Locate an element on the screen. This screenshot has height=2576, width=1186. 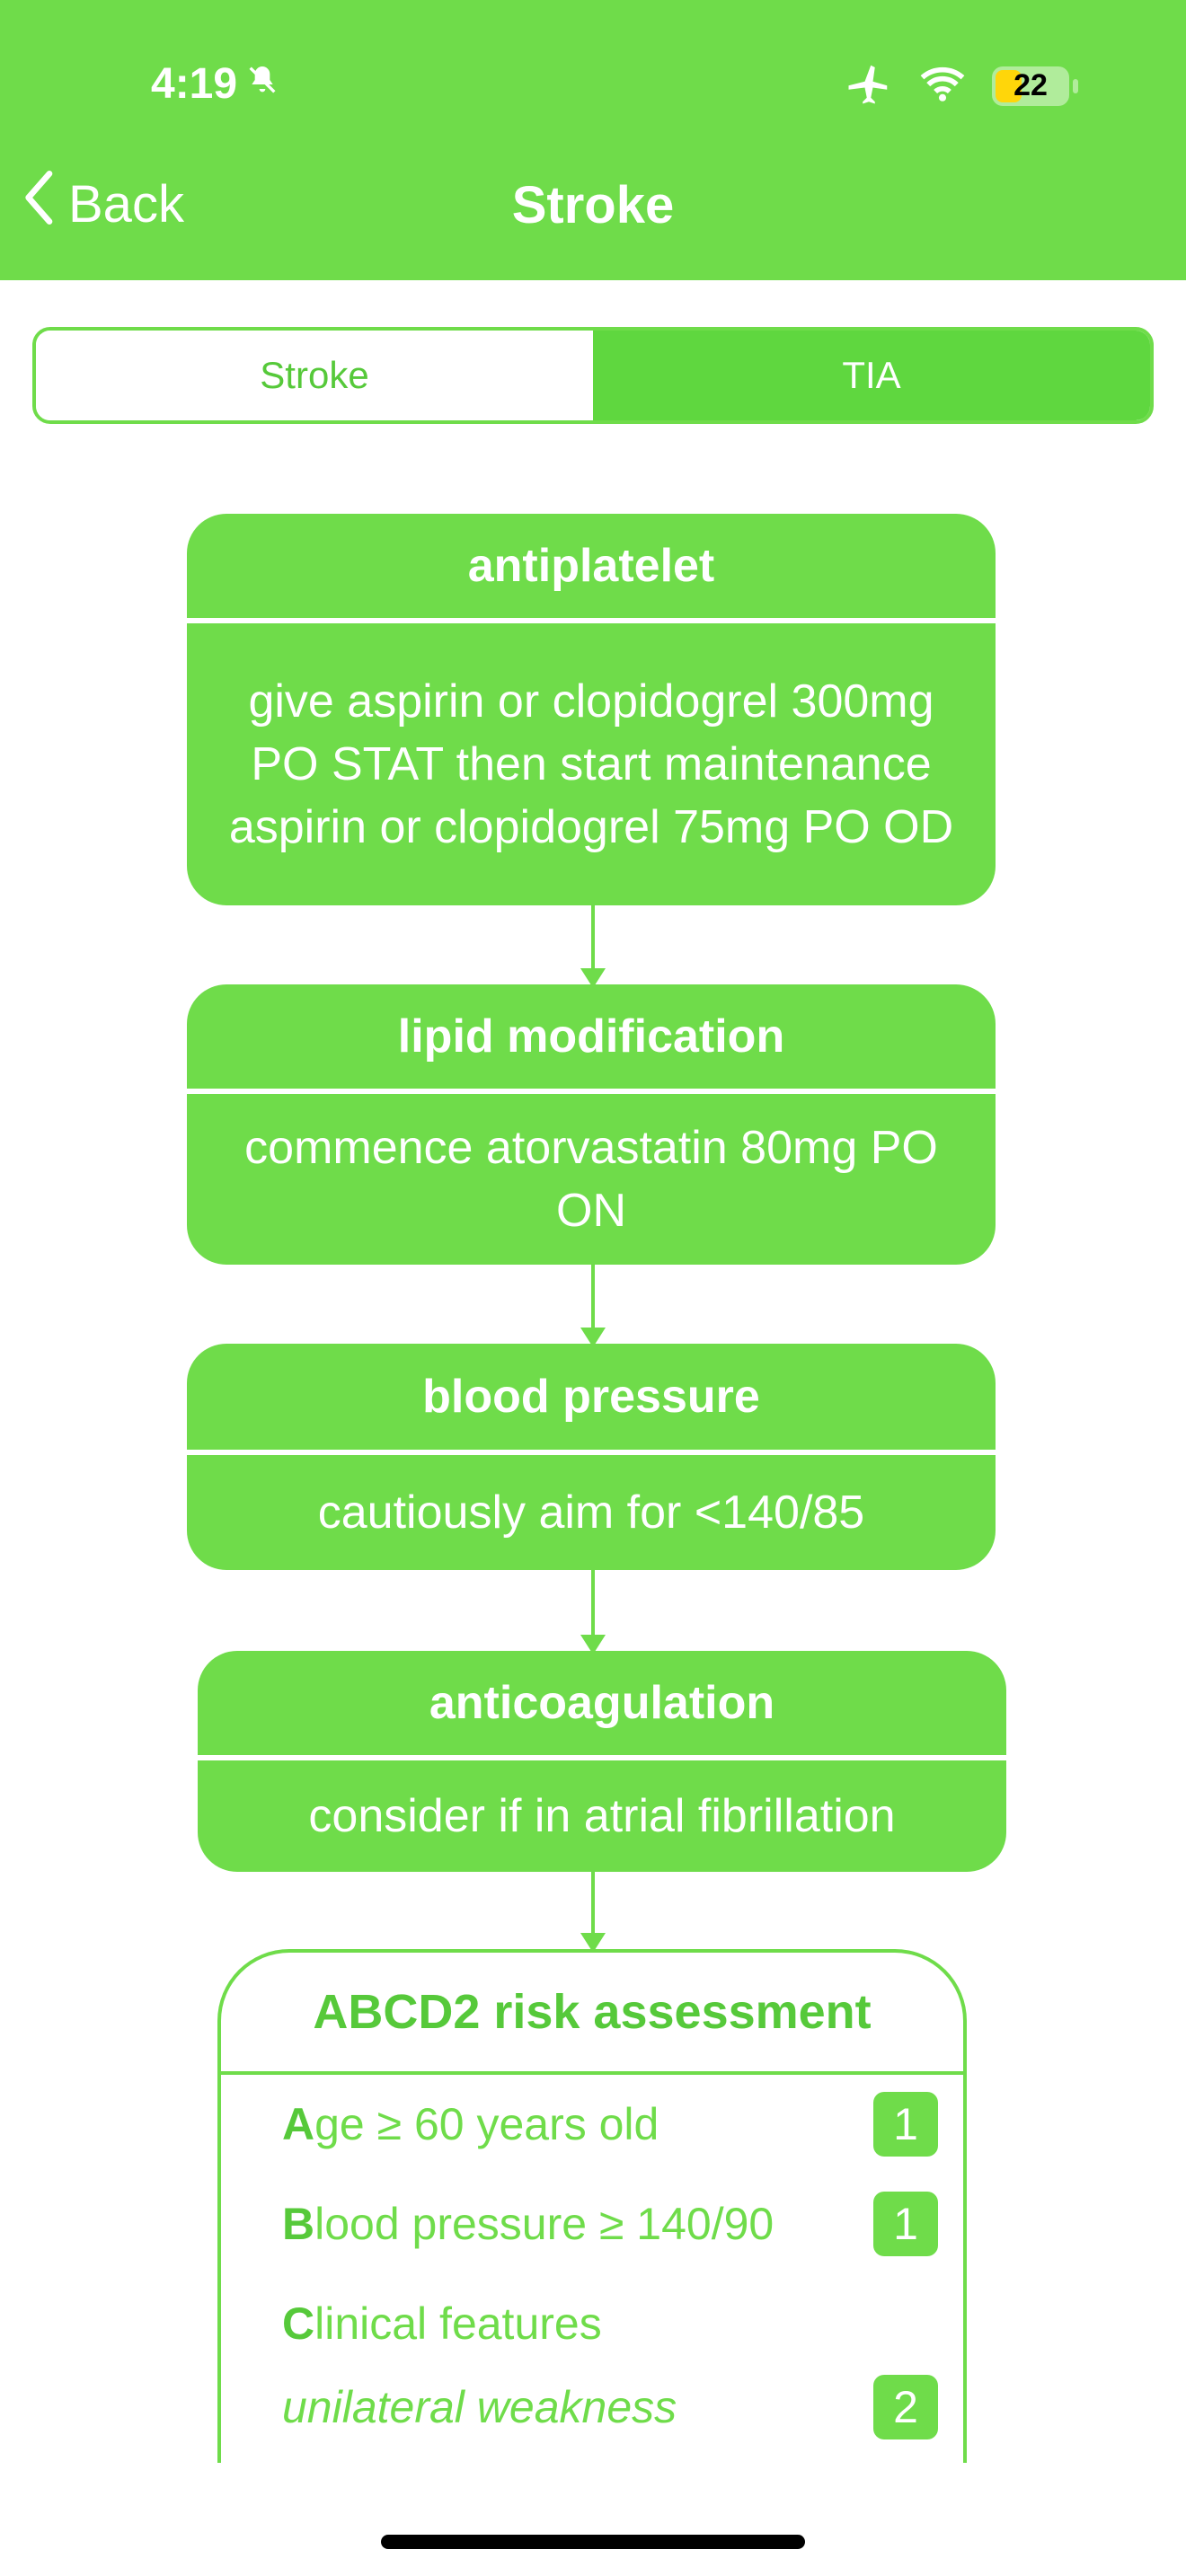
back-label: Back is located at coordinates (126, 204).